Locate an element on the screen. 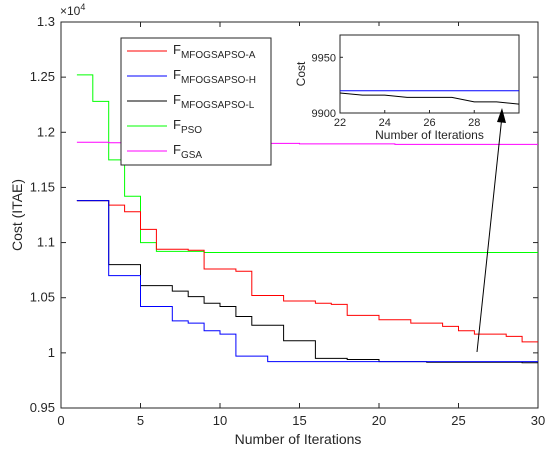  y-tick-label: 1.25 is located at coordinates (42, 76).